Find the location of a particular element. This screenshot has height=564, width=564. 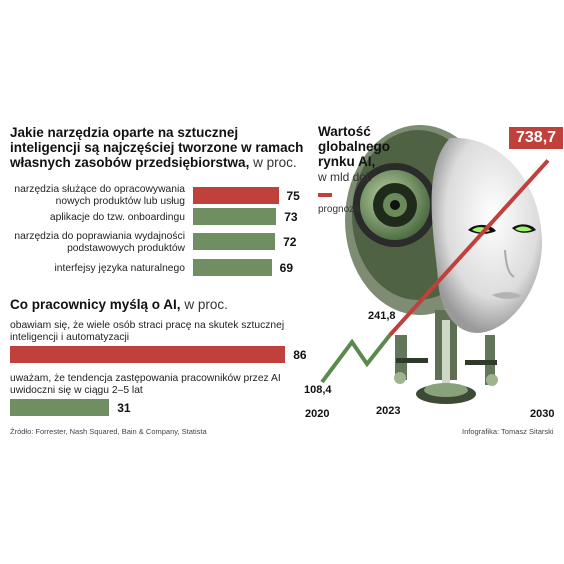

legend-swatch-forecast is located at coordinates (325, 195).